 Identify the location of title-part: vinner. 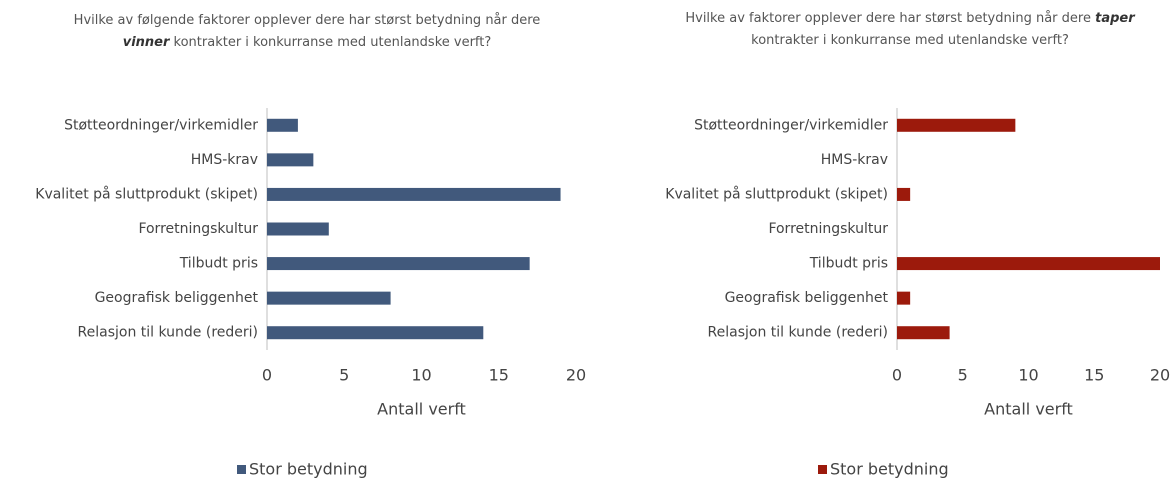
(146, 42).